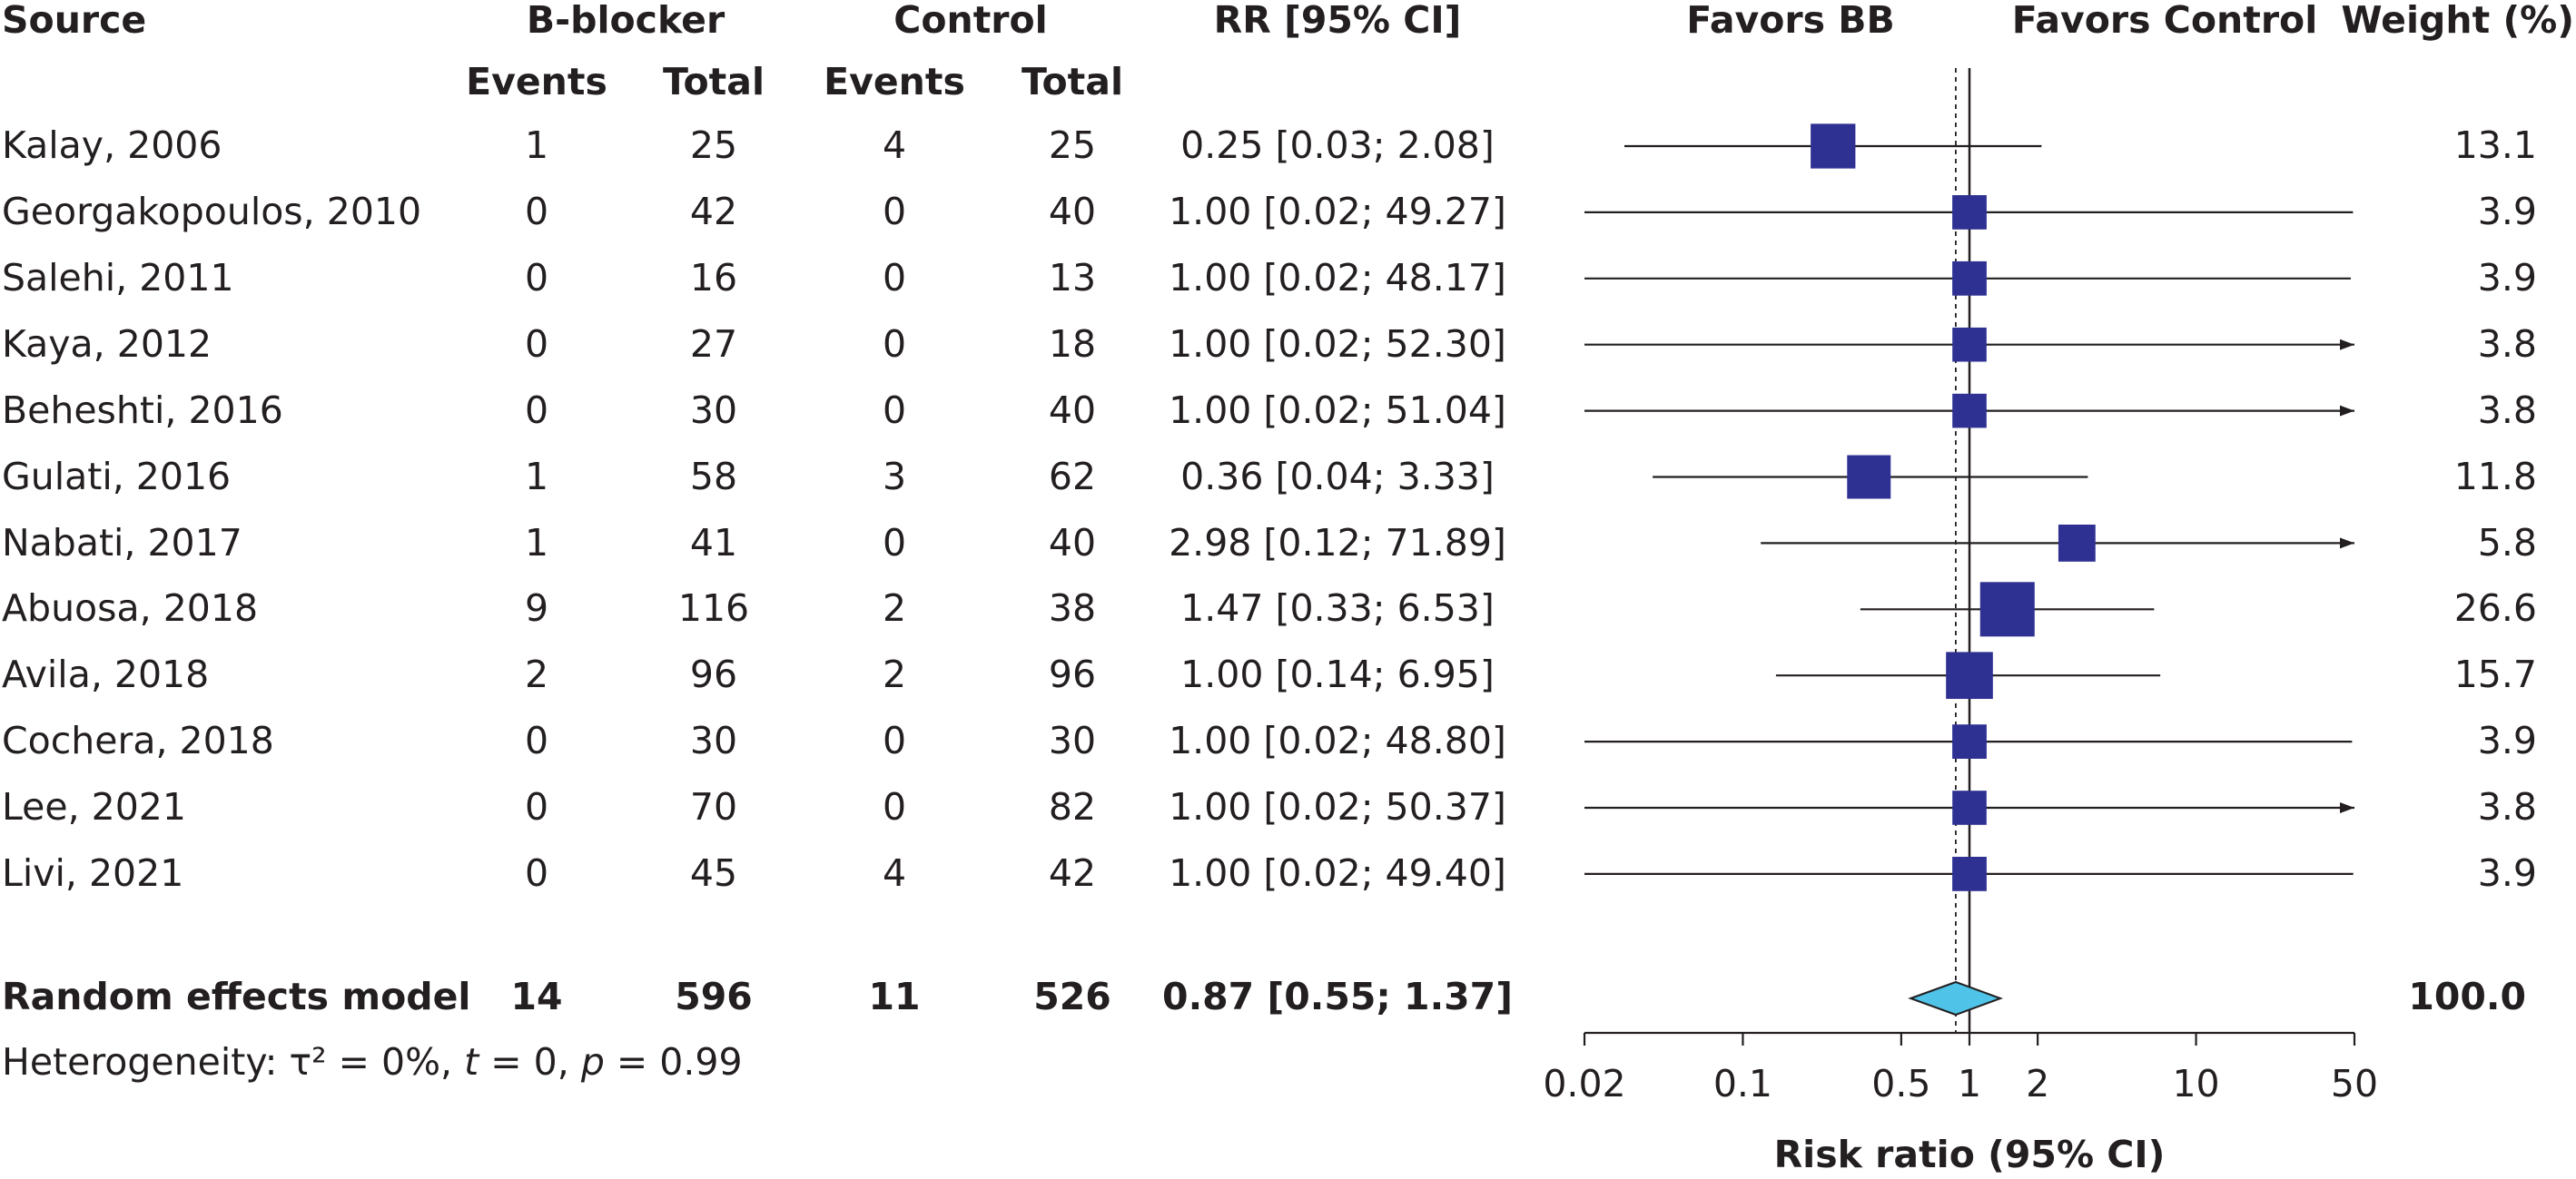 This screenshot has width=2576, height=1179. I want to click on weight-value: 11.8, so click(2495, 477).